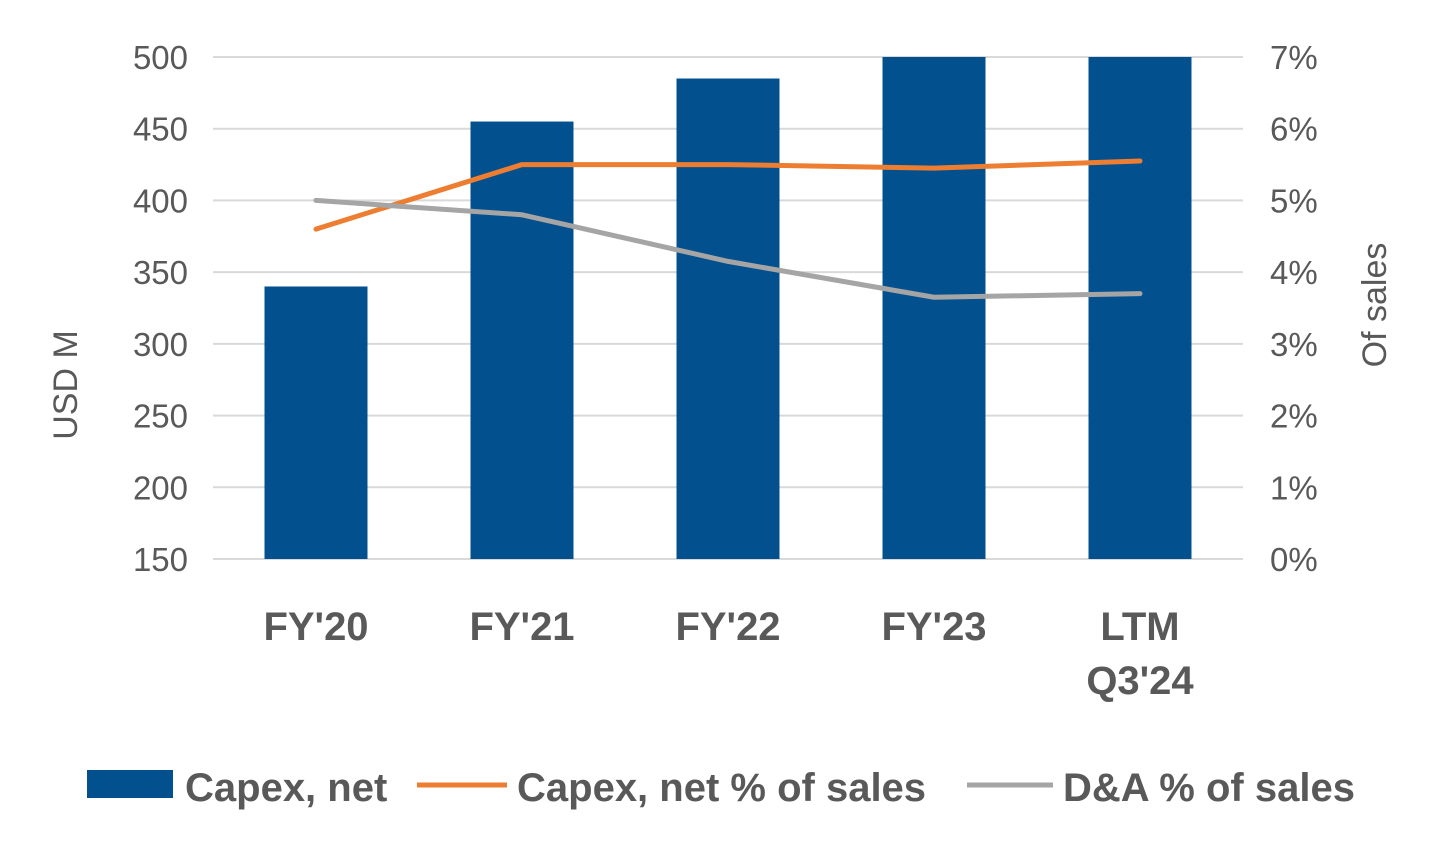 The height and width of the screenshot is (854, 1450). What do you see at coordinates (160, 57) in the screenshot?
I see `y-left-tick-label: 500` at bounding box center [160, 57].